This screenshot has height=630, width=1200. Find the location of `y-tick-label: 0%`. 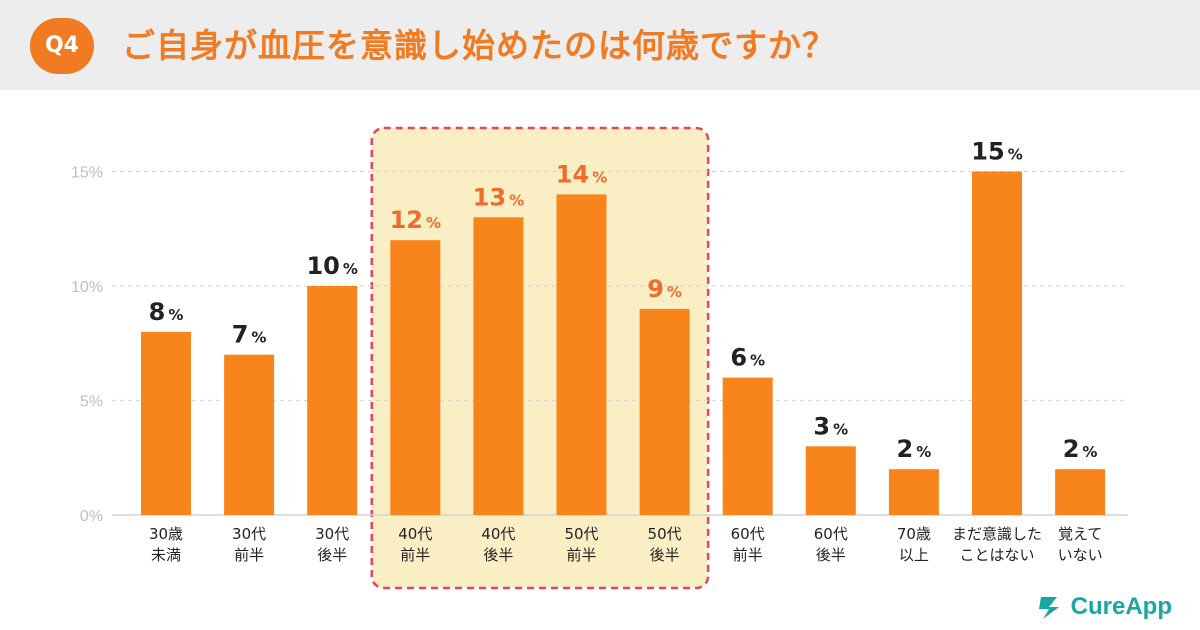

y-tick-label: 0% is located at coordinates (91, 516).